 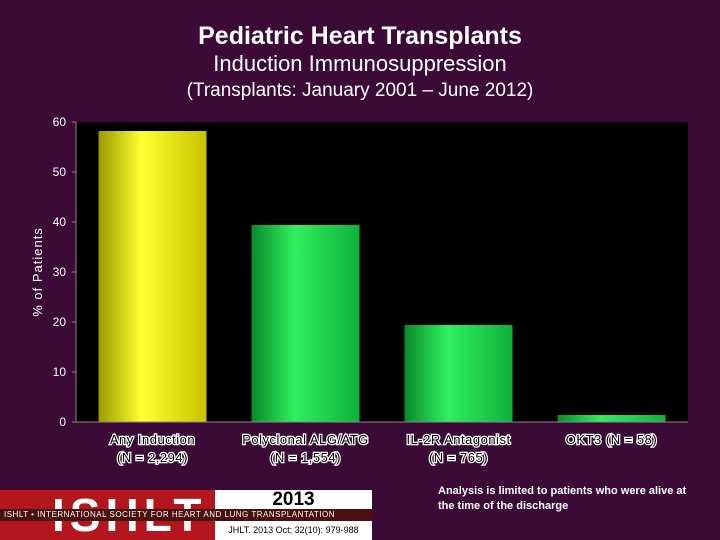 What do you see at coordinates (458, 439) in the screenshot?
I see `x-tick-label: IL-2R Antagonist` at bounding box center [458, 439].